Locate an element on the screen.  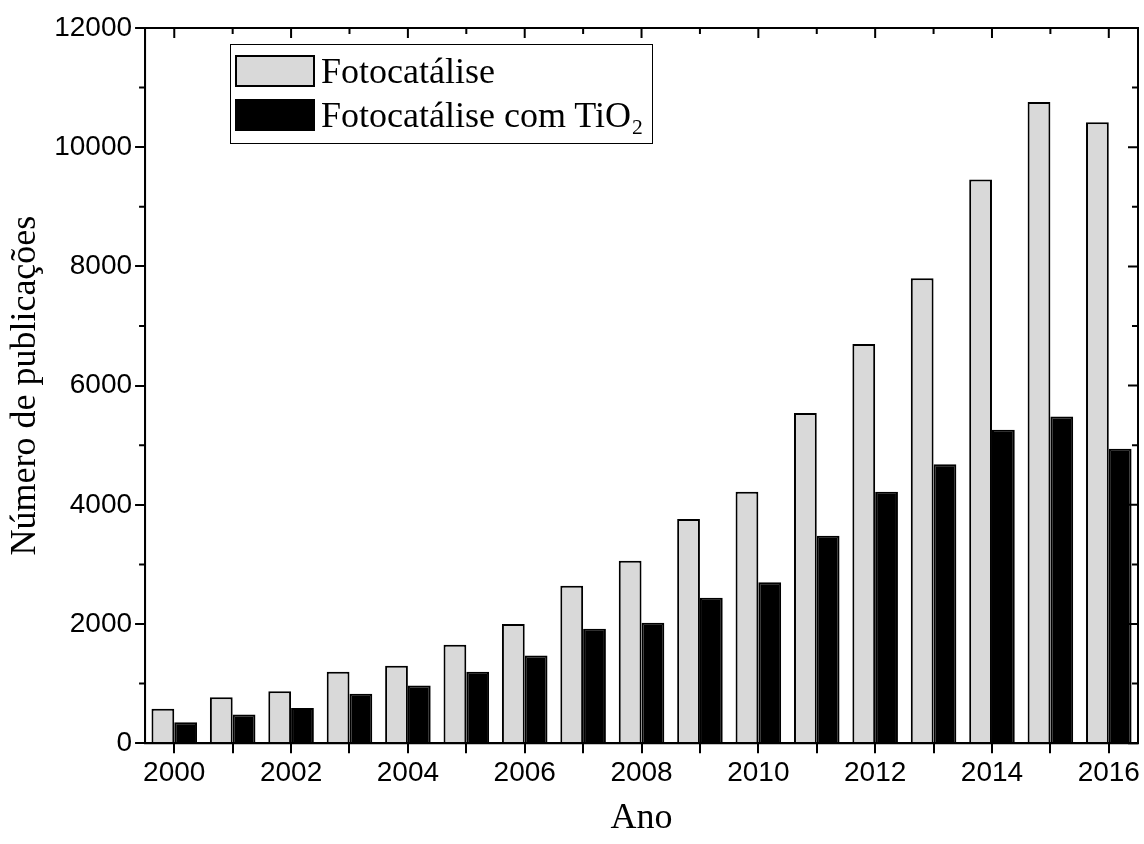
legend-label: Fotocatálise is located at coordinates (408, 71).